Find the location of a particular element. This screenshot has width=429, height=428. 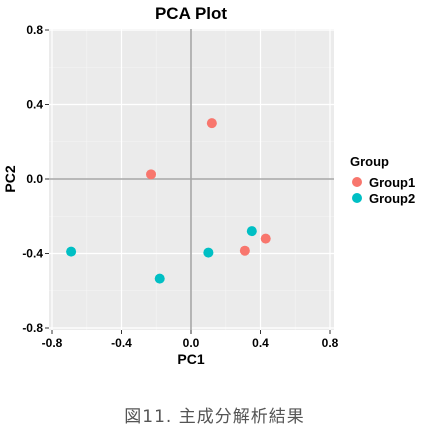

y-tick-label: 0.8 is located at coordinates (34, 30).